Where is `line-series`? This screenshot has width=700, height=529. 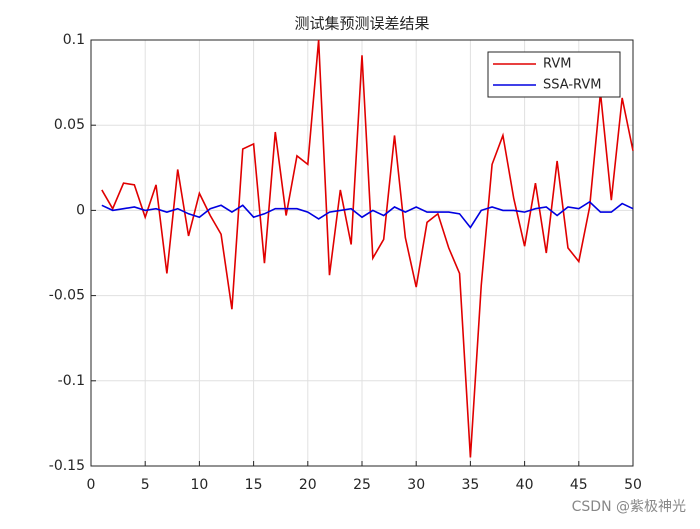 line-series is located at coordinates (367, 214).